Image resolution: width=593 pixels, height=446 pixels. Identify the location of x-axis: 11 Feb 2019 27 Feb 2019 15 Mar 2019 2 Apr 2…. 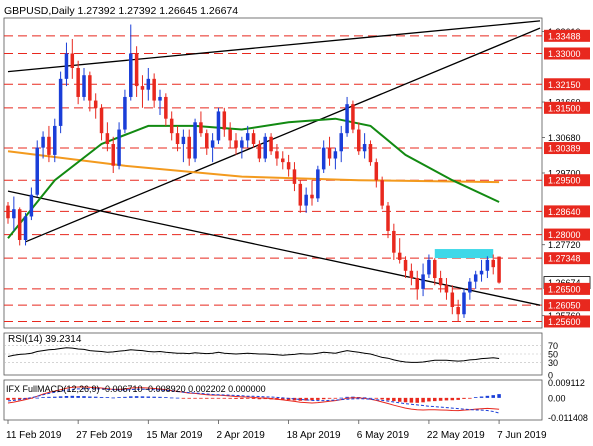
(276, 430).